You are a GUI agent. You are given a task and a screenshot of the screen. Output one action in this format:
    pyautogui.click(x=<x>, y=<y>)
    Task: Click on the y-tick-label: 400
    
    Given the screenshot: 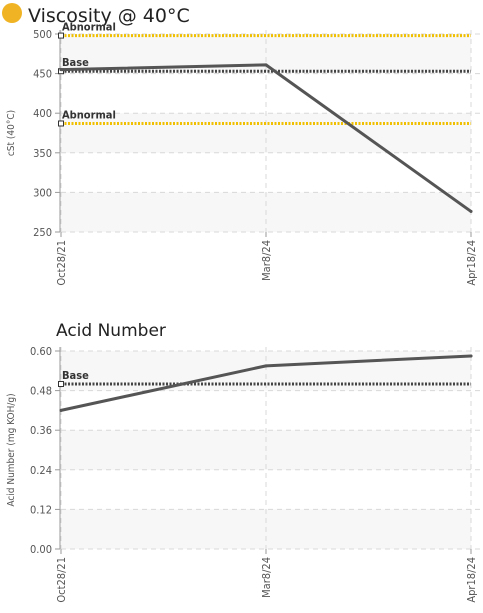 What is the action you would take?
    pyautogui.click(x=42, y=113)
    